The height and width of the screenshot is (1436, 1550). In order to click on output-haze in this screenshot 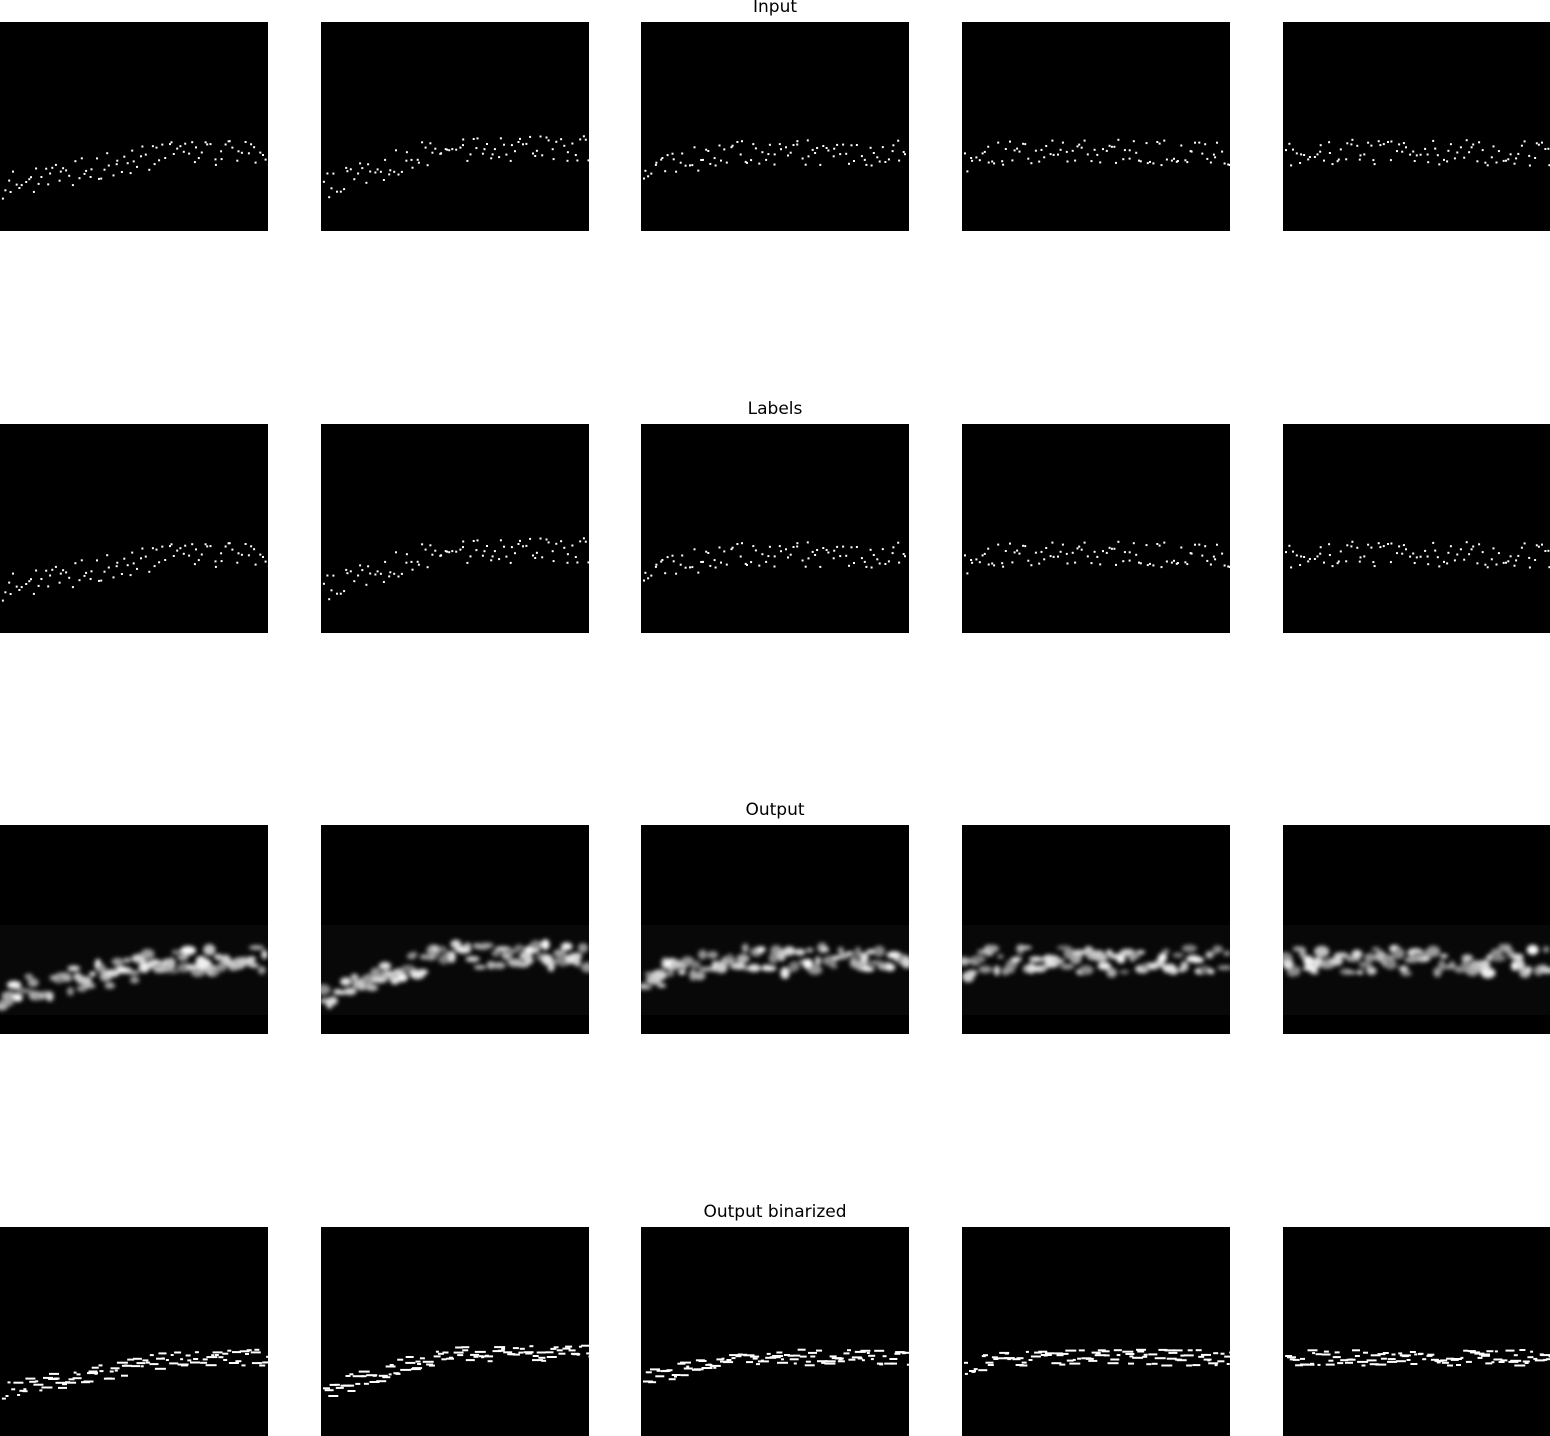, I will do `click(1416, 970)`.